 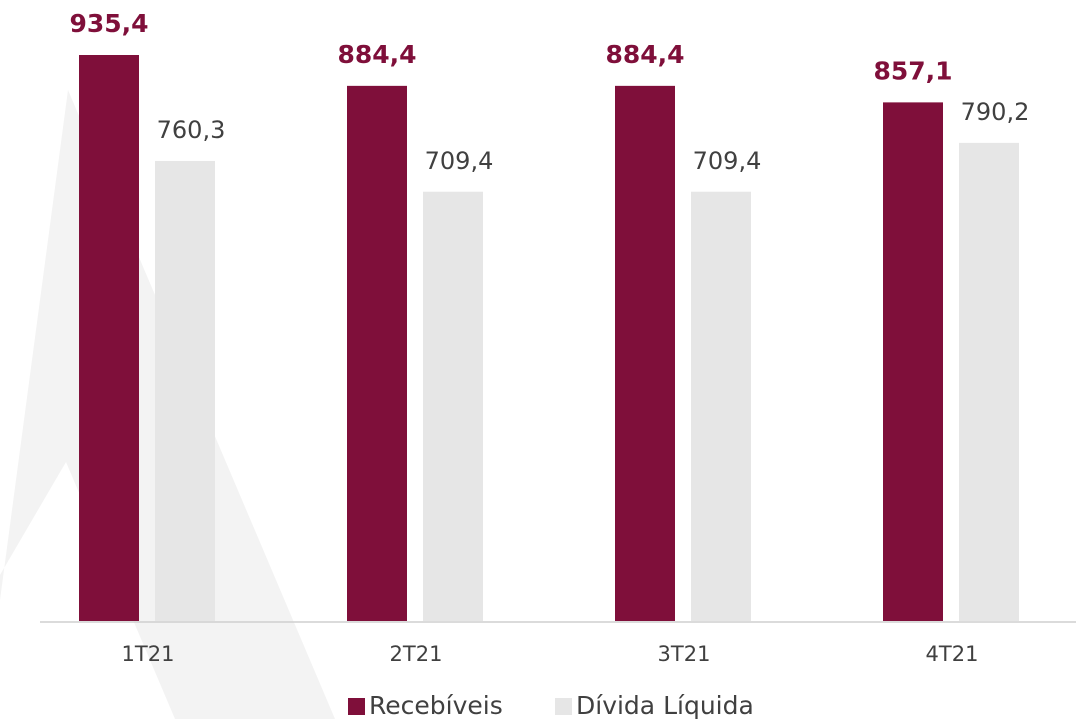 What do you see at coordinates (148, 654) in the screenshot?
I see `x-tick-label: 1T21` at bounding box center [148, 654].